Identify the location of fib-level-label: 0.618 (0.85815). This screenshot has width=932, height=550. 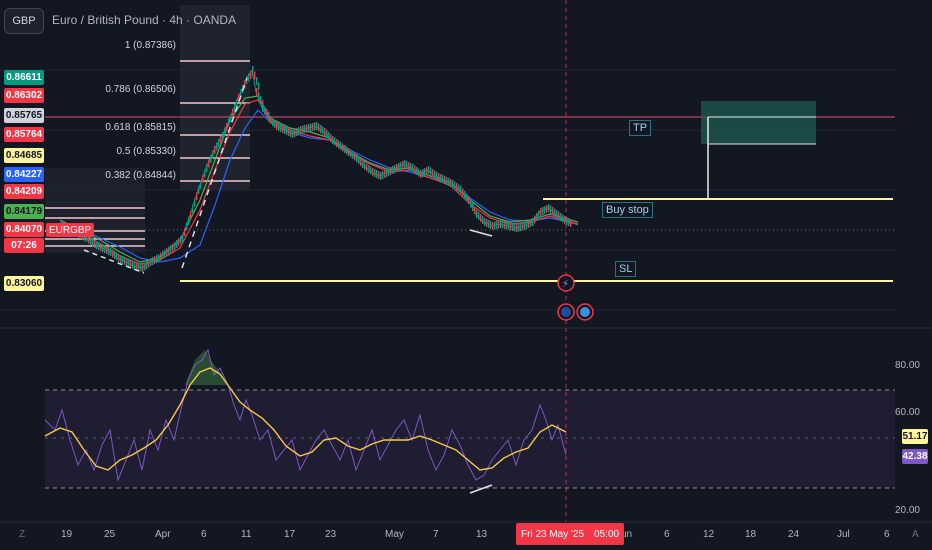
(140, 127).